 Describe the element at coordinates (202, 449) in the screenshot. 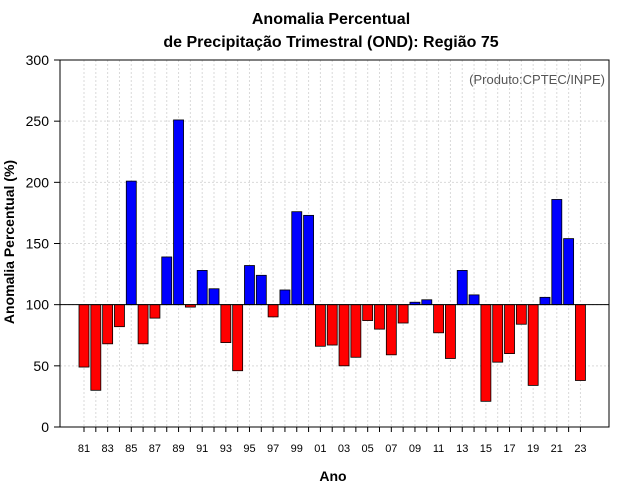

I see `x-tick-label: 91` at that location.